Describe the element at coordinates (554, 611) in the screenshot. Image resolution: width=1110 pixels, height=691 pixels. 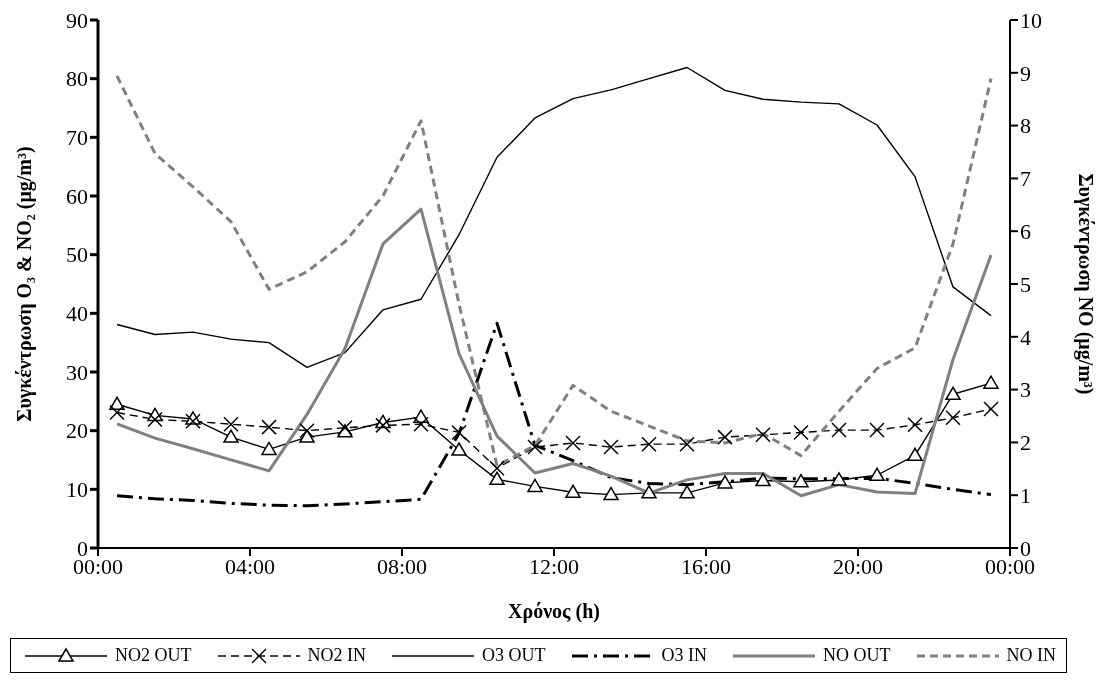
I see `x-axis-title: Χρόνος (h)` at that location.